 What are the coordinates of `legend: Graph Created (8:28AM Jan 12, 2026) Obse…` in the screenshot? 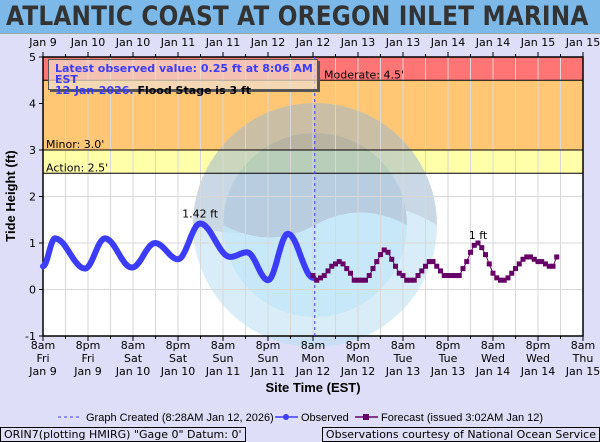 It's located at (300, 418).